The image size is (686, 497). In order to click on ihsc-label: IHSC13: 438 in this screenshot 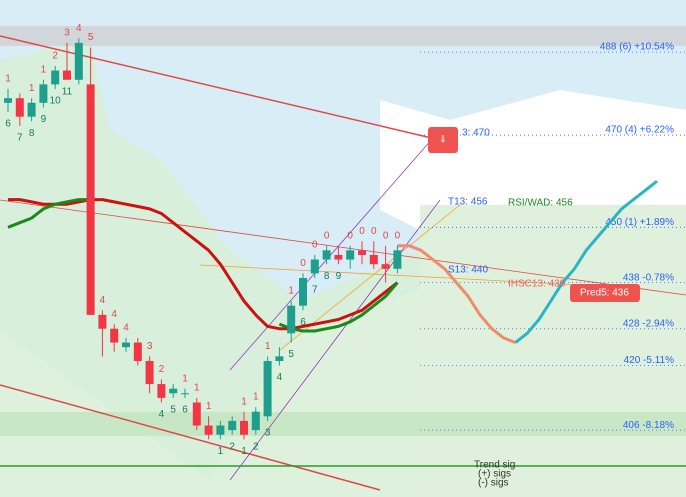, I will do `click(537, 284)`.